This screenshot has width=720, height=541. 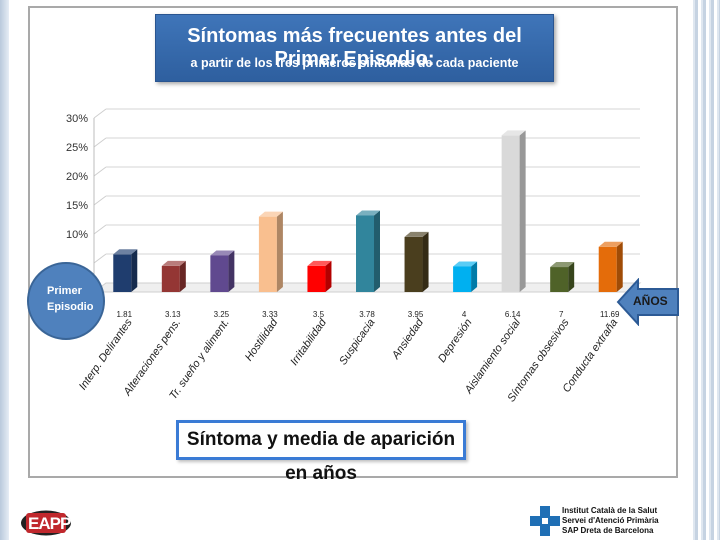 I want to click on years-arrow-icon, so click(x=647, y=302).